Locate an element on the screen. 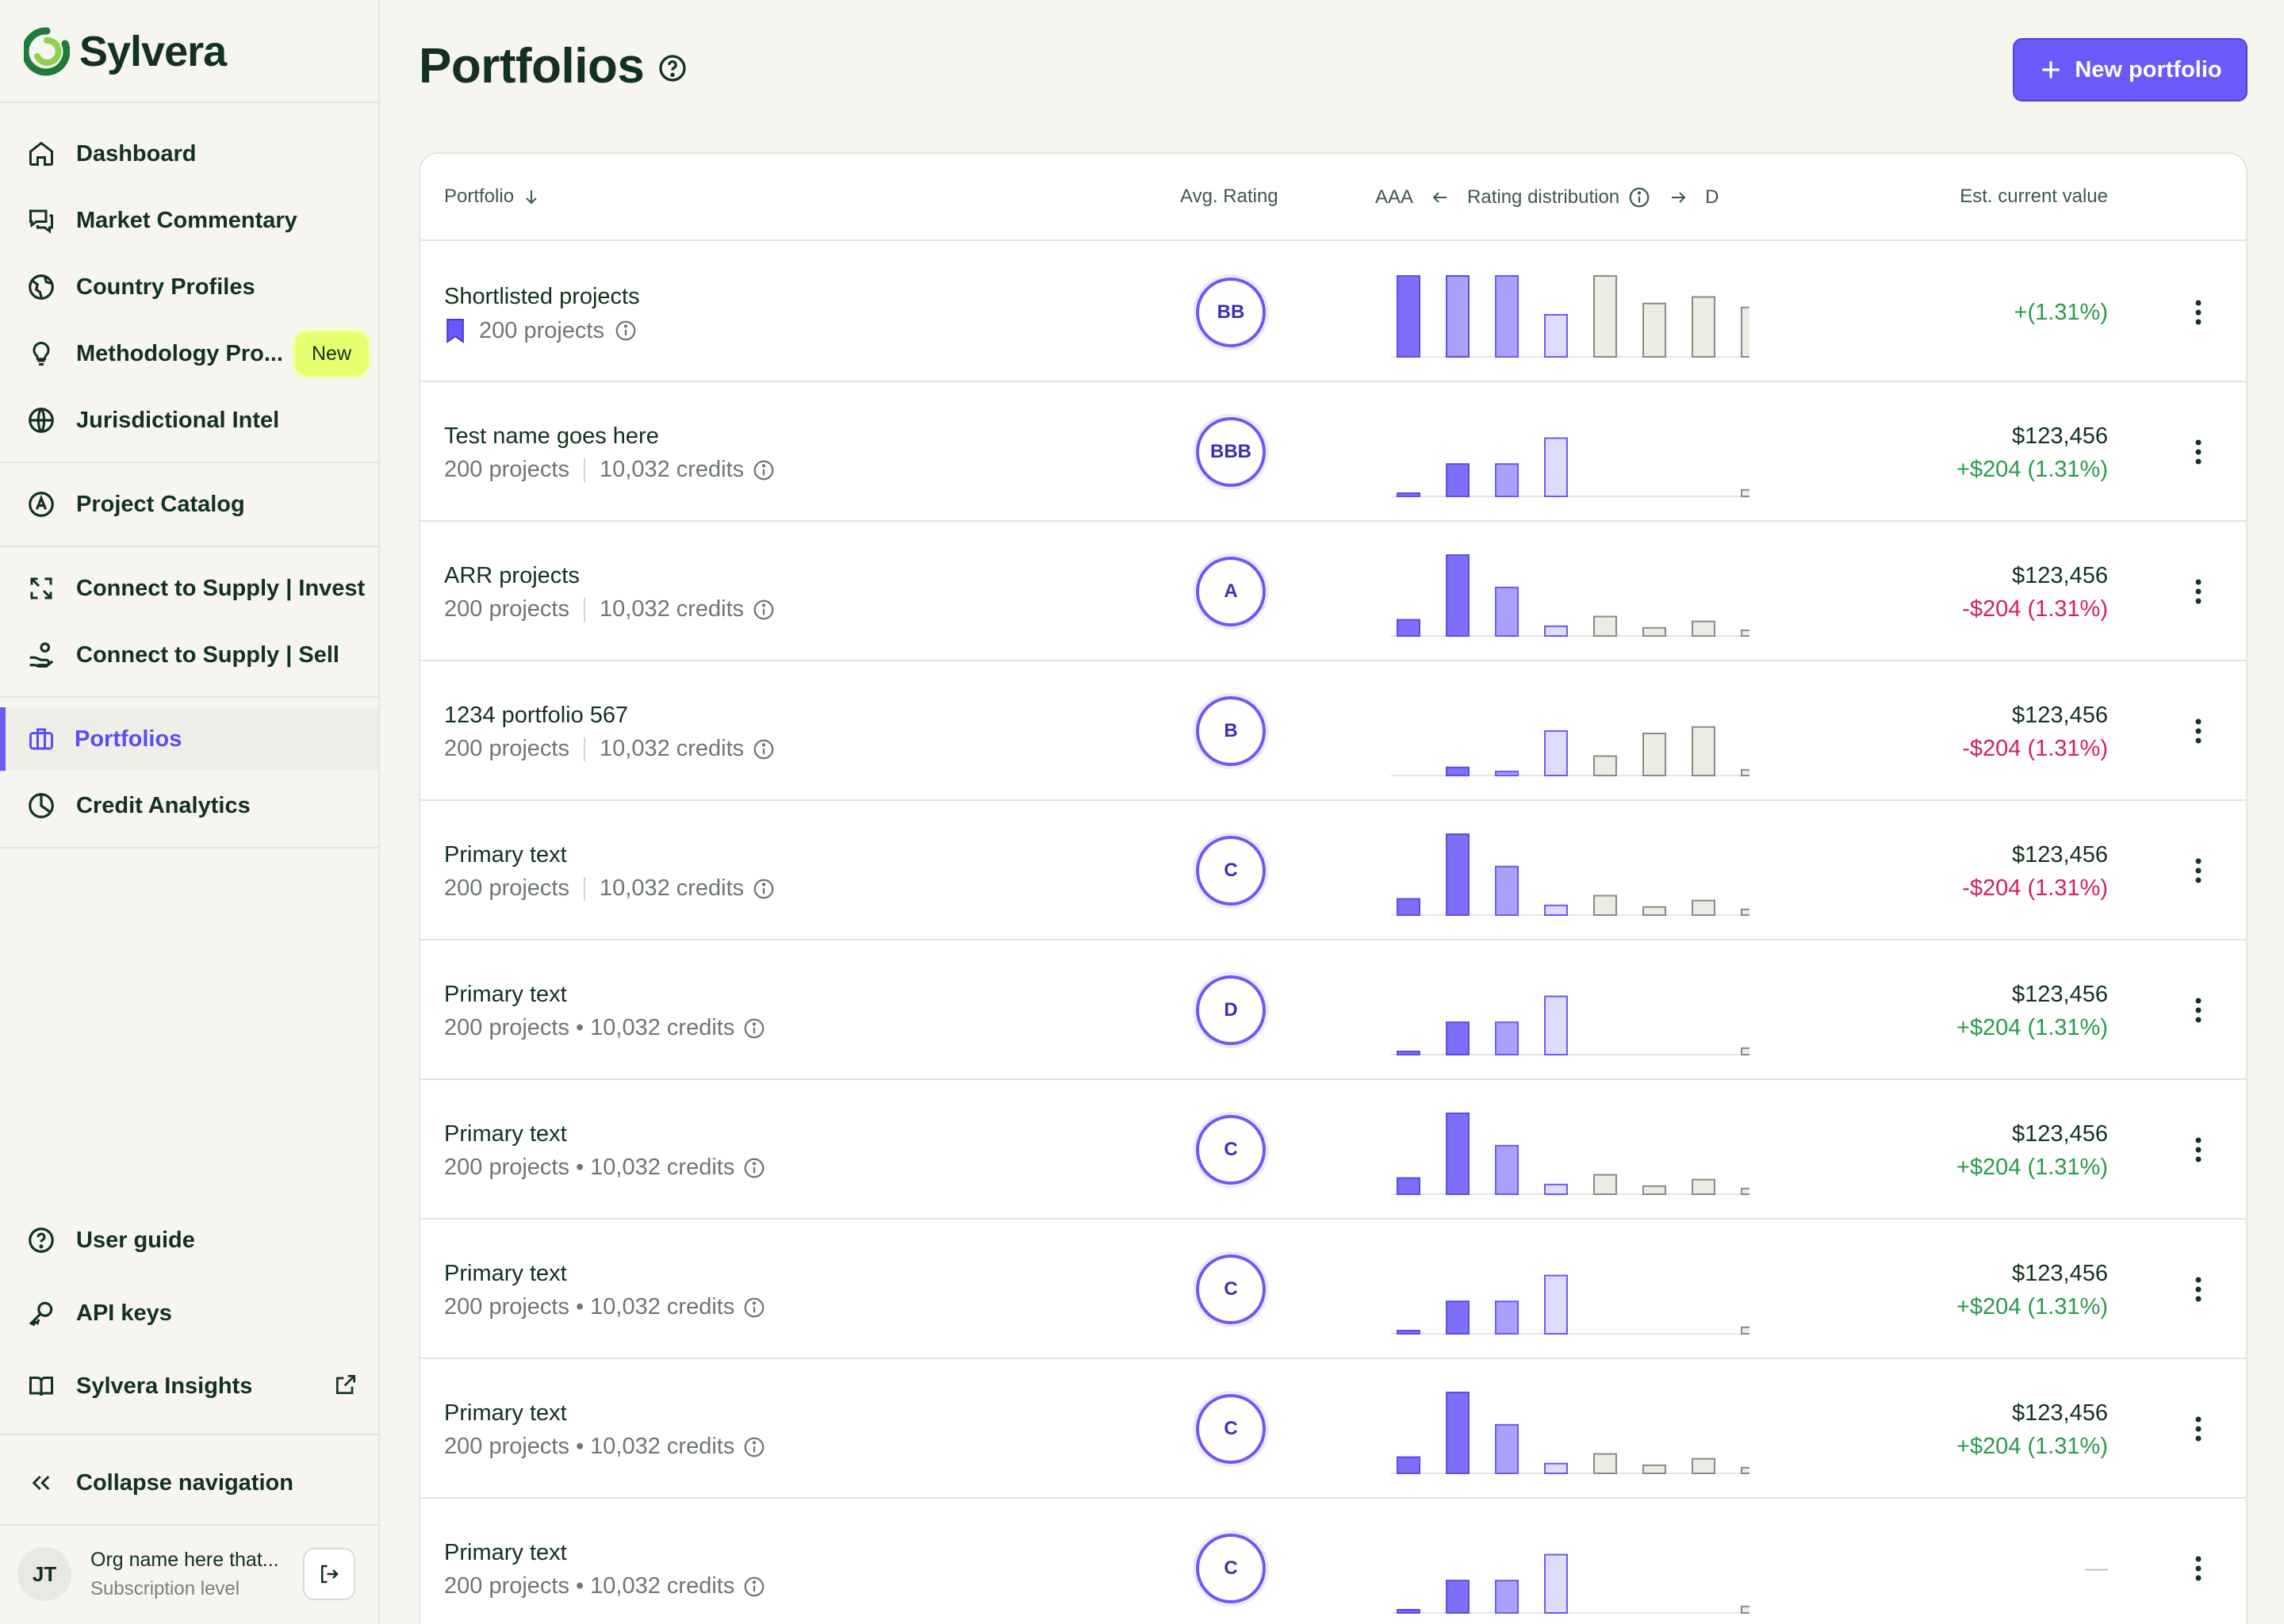  nav-item-dashboard: Dashboard is located at coordinates (189, 154).